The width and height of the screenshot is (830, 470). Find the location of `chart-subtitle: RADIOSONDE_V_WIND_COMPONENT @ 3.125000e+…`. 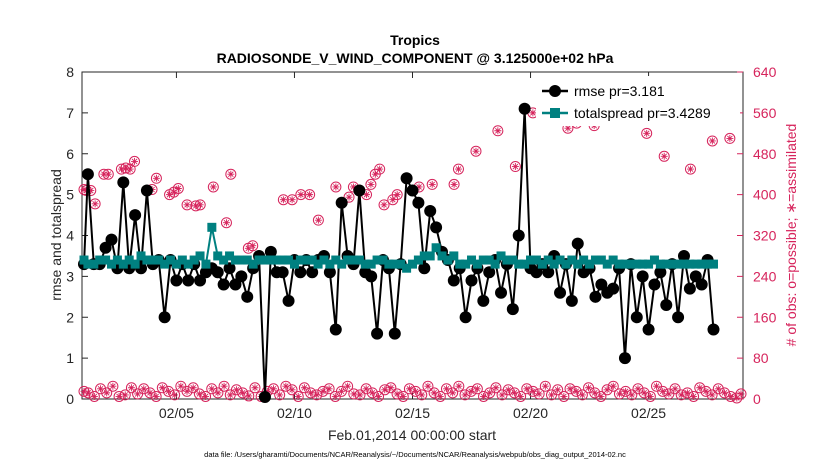

chart-subtitle: RADIOSONDE_V_WIND_COMPONENT @ 3.125000e+… is located at coordinates (415, 58).